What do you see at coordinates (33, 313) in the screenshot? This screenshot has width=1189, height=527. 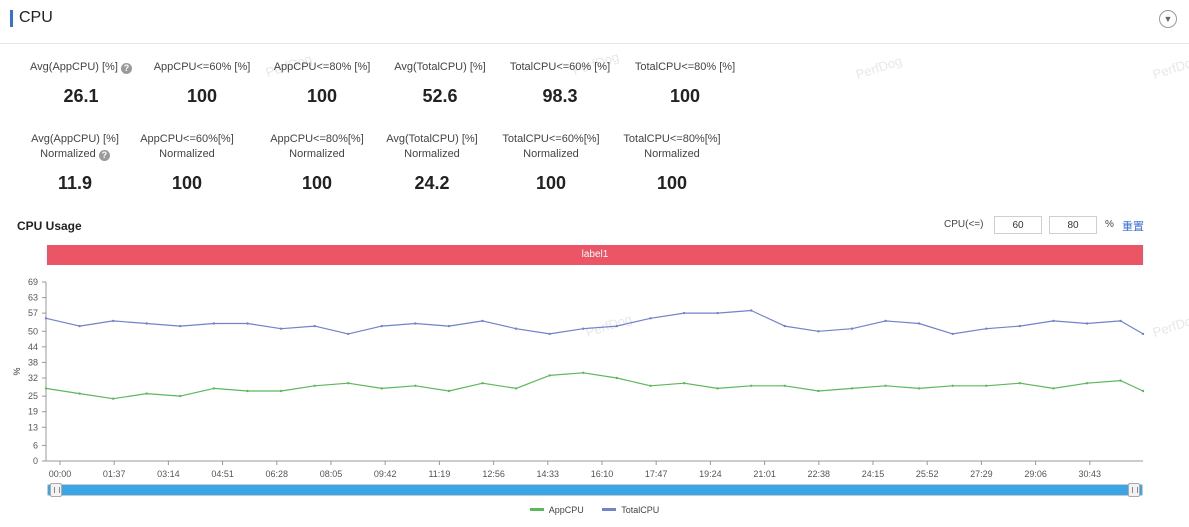 I see `y-tick-label: 57` at bounding box center [33, 313].